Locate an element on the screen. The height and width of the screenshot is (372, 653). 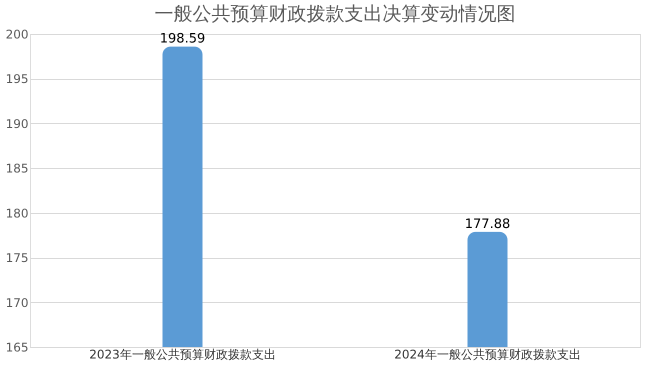
y-tick-label: 170 is located at coordinates (17, 303).